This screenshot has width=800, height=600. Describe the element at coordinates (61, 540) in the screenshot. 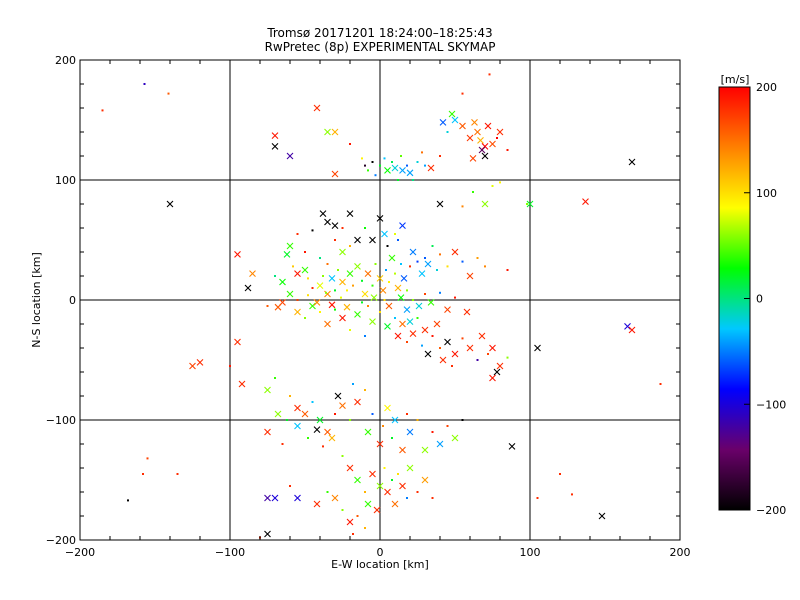

I see `y-tick-label: −200` at that location.